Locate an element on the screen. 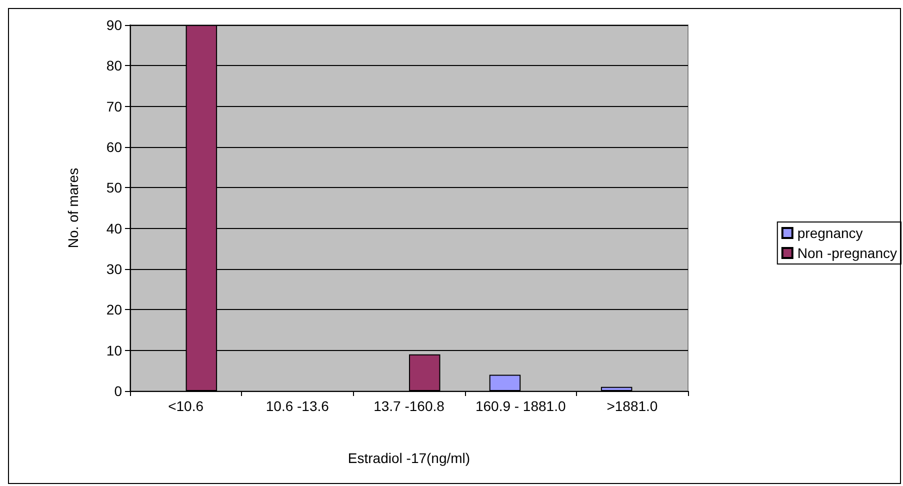 Image resolution: width=903 pixels, height=486 pixels. x-tick-label: 13.7 -160.8 is located at coordinates (409, 406).